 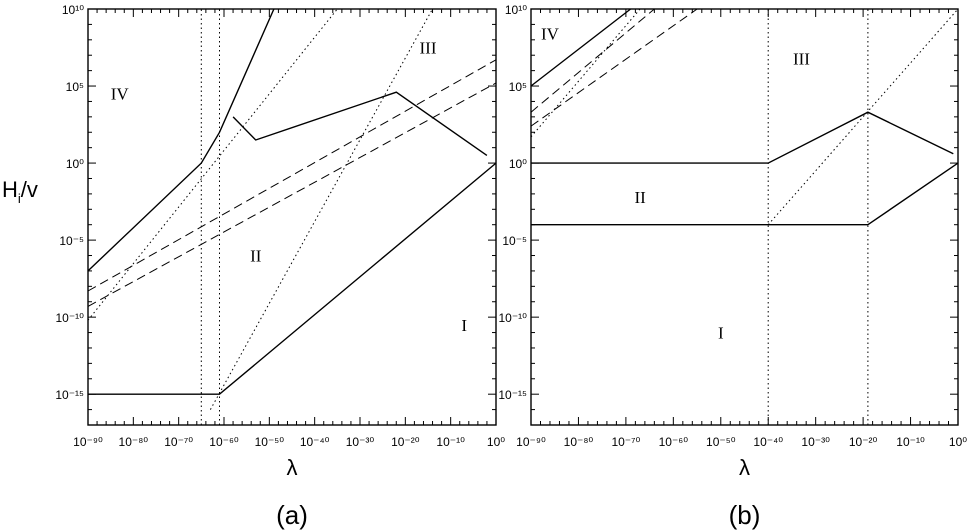 What do you see at coordinates (745, 515) in the screenshot?
I see `panel-label: (b)` at bounding box center [745, 515].